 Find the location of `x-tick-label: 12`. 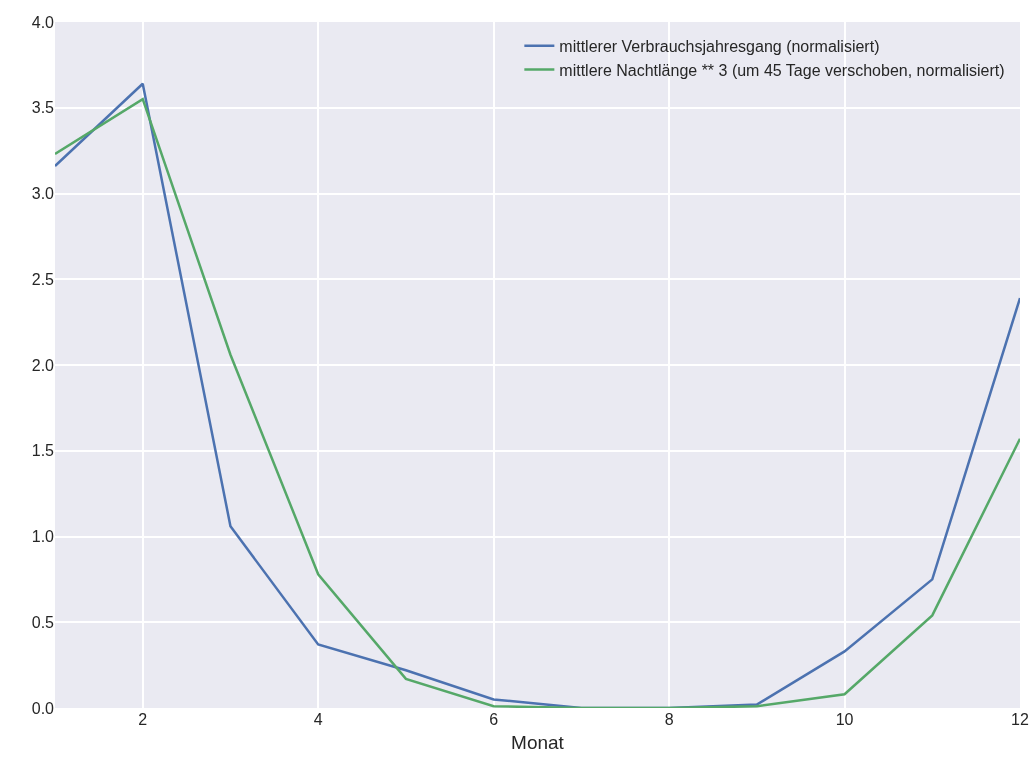

x-tick-label: 12 is located at coordinates (1020, 719).